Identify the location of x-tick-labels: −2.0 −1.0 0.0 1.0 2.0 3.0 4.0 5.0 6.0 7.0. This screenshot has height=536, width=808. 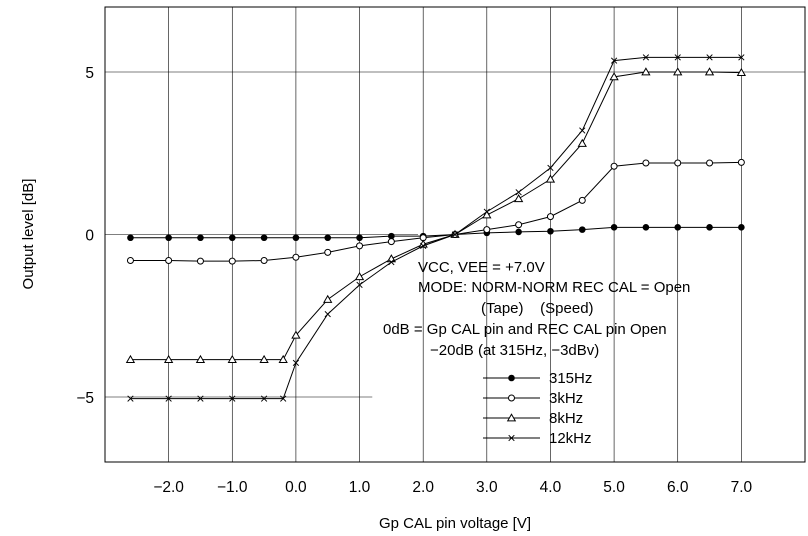
(452, 487).